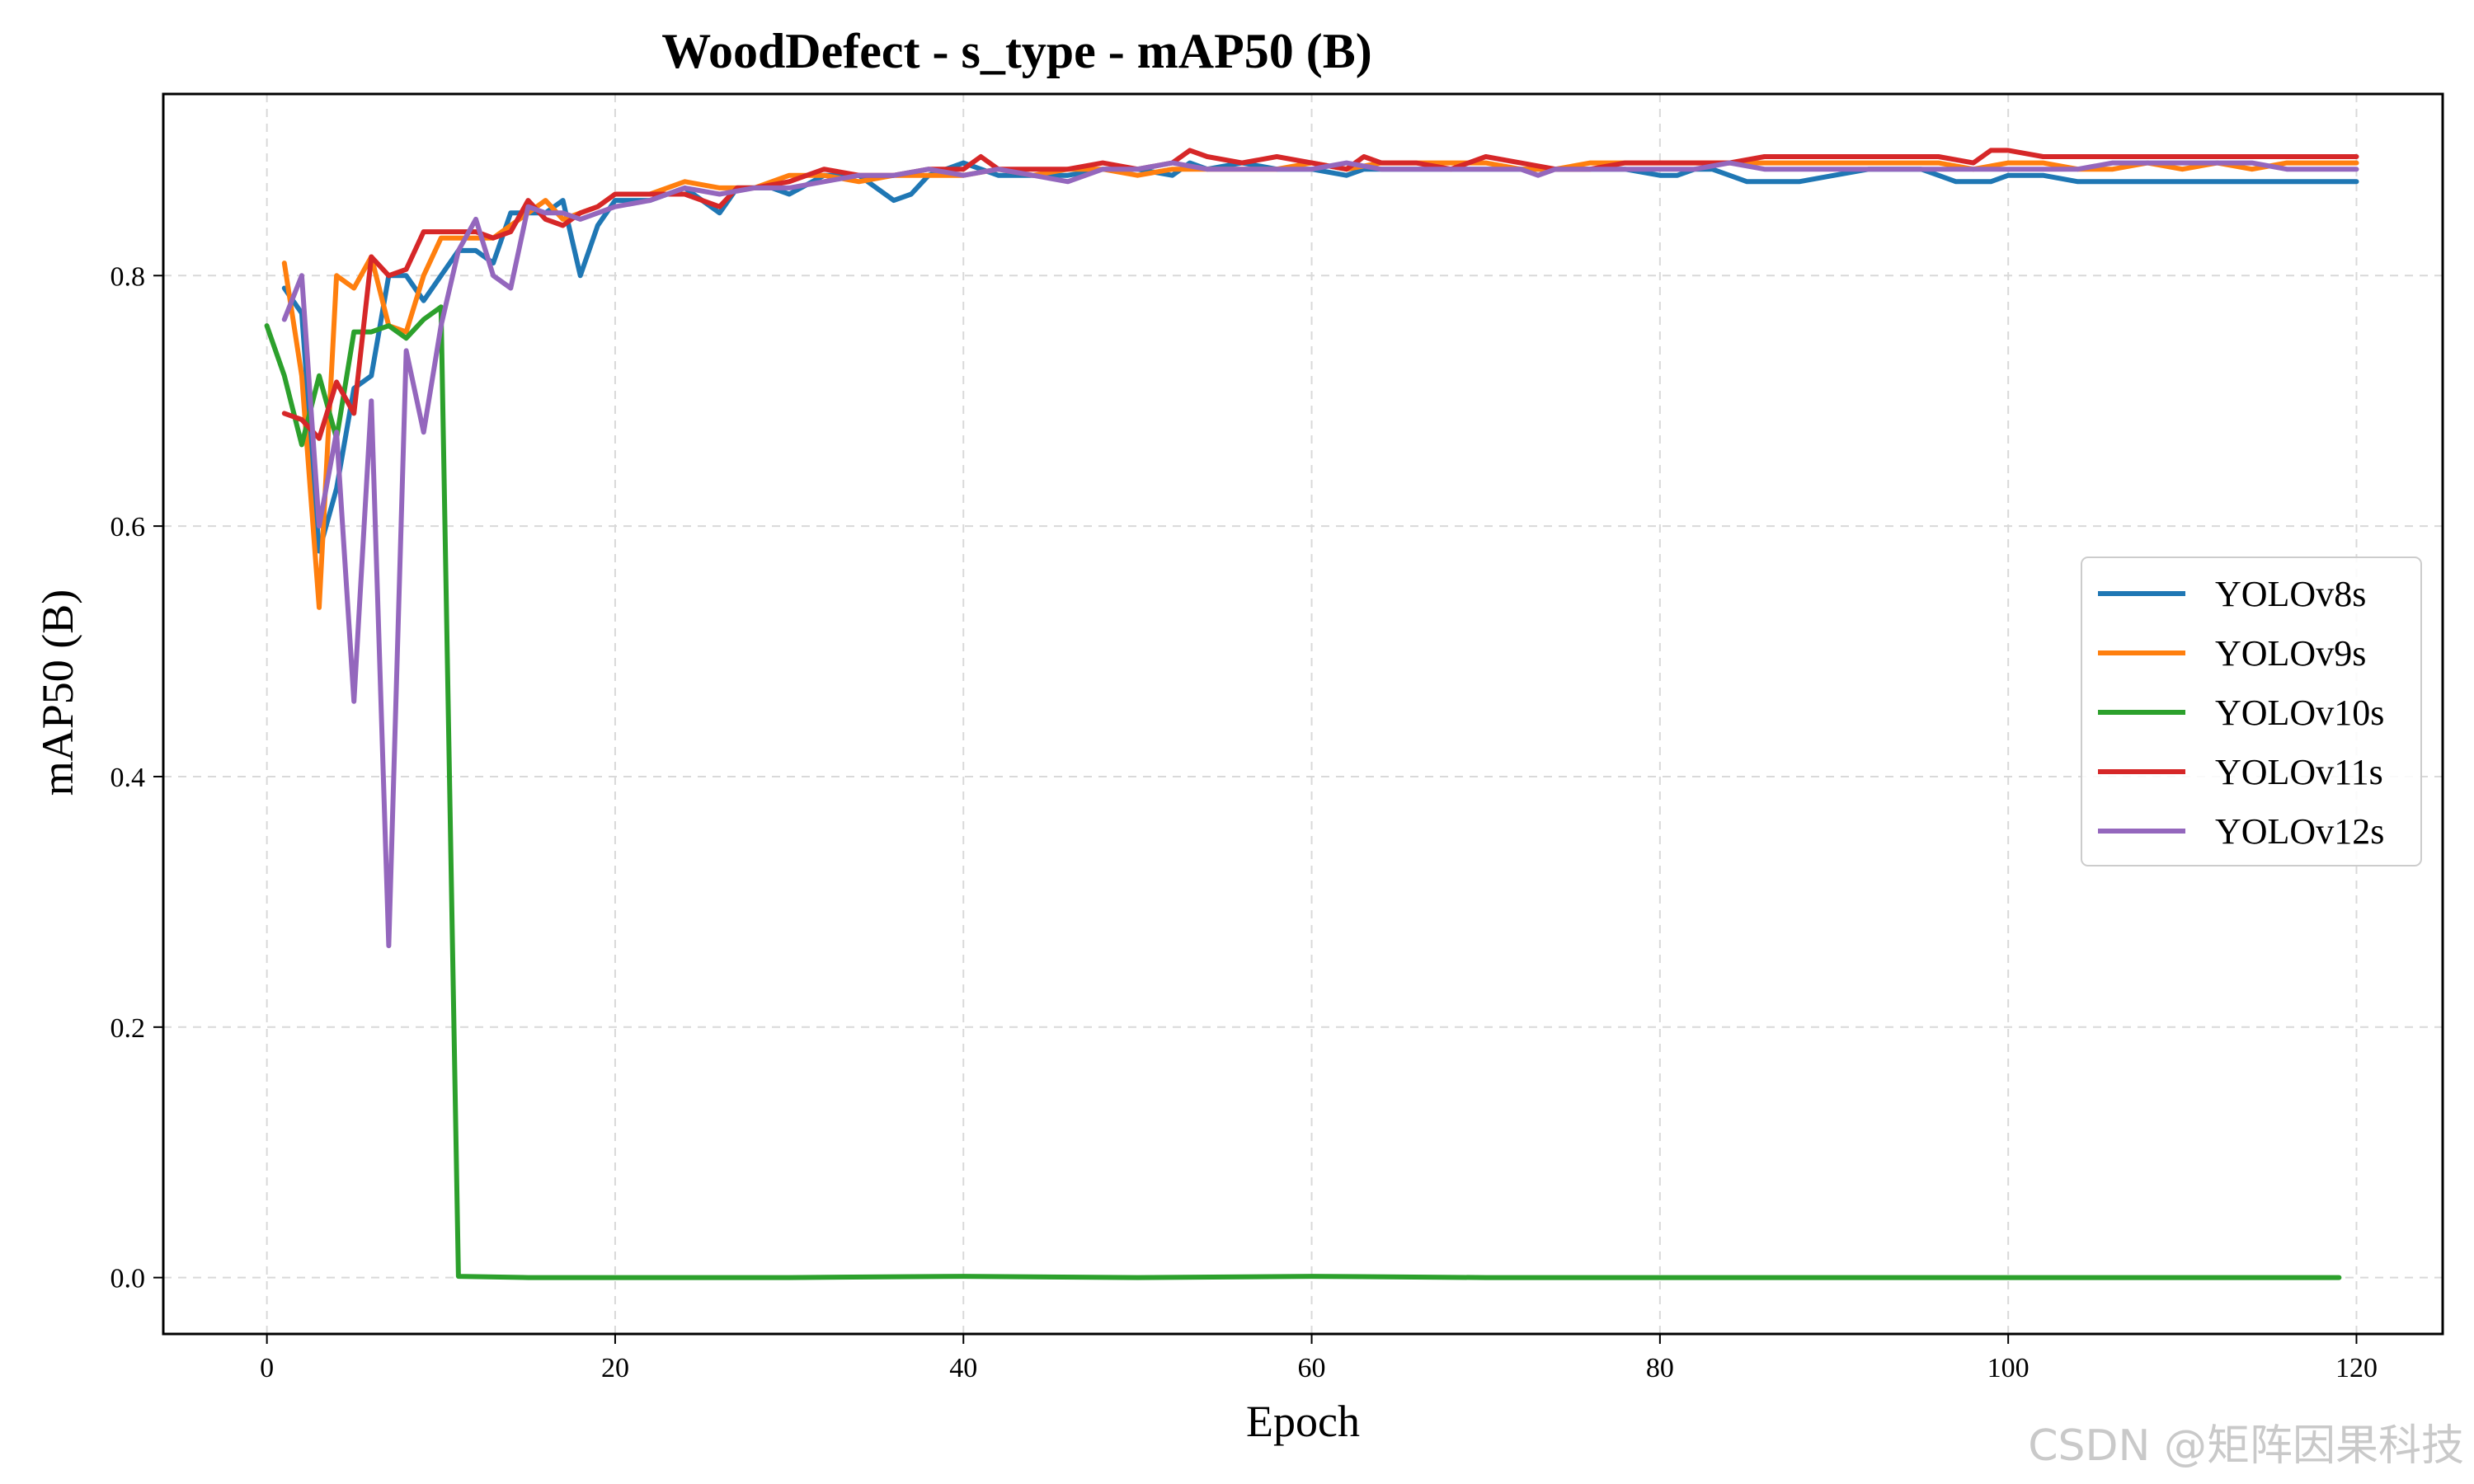 The height and width of the screenshot is (1484, 2474). I want to click on x-tick-label: 100, so click(2008, 1368).